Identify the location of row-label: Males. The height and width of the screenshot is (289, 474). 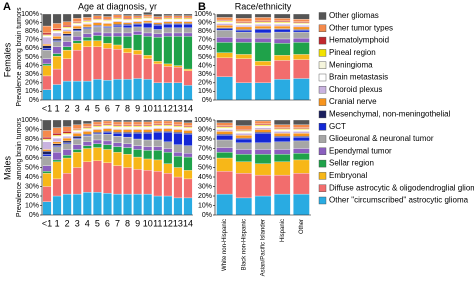
(7, 168).